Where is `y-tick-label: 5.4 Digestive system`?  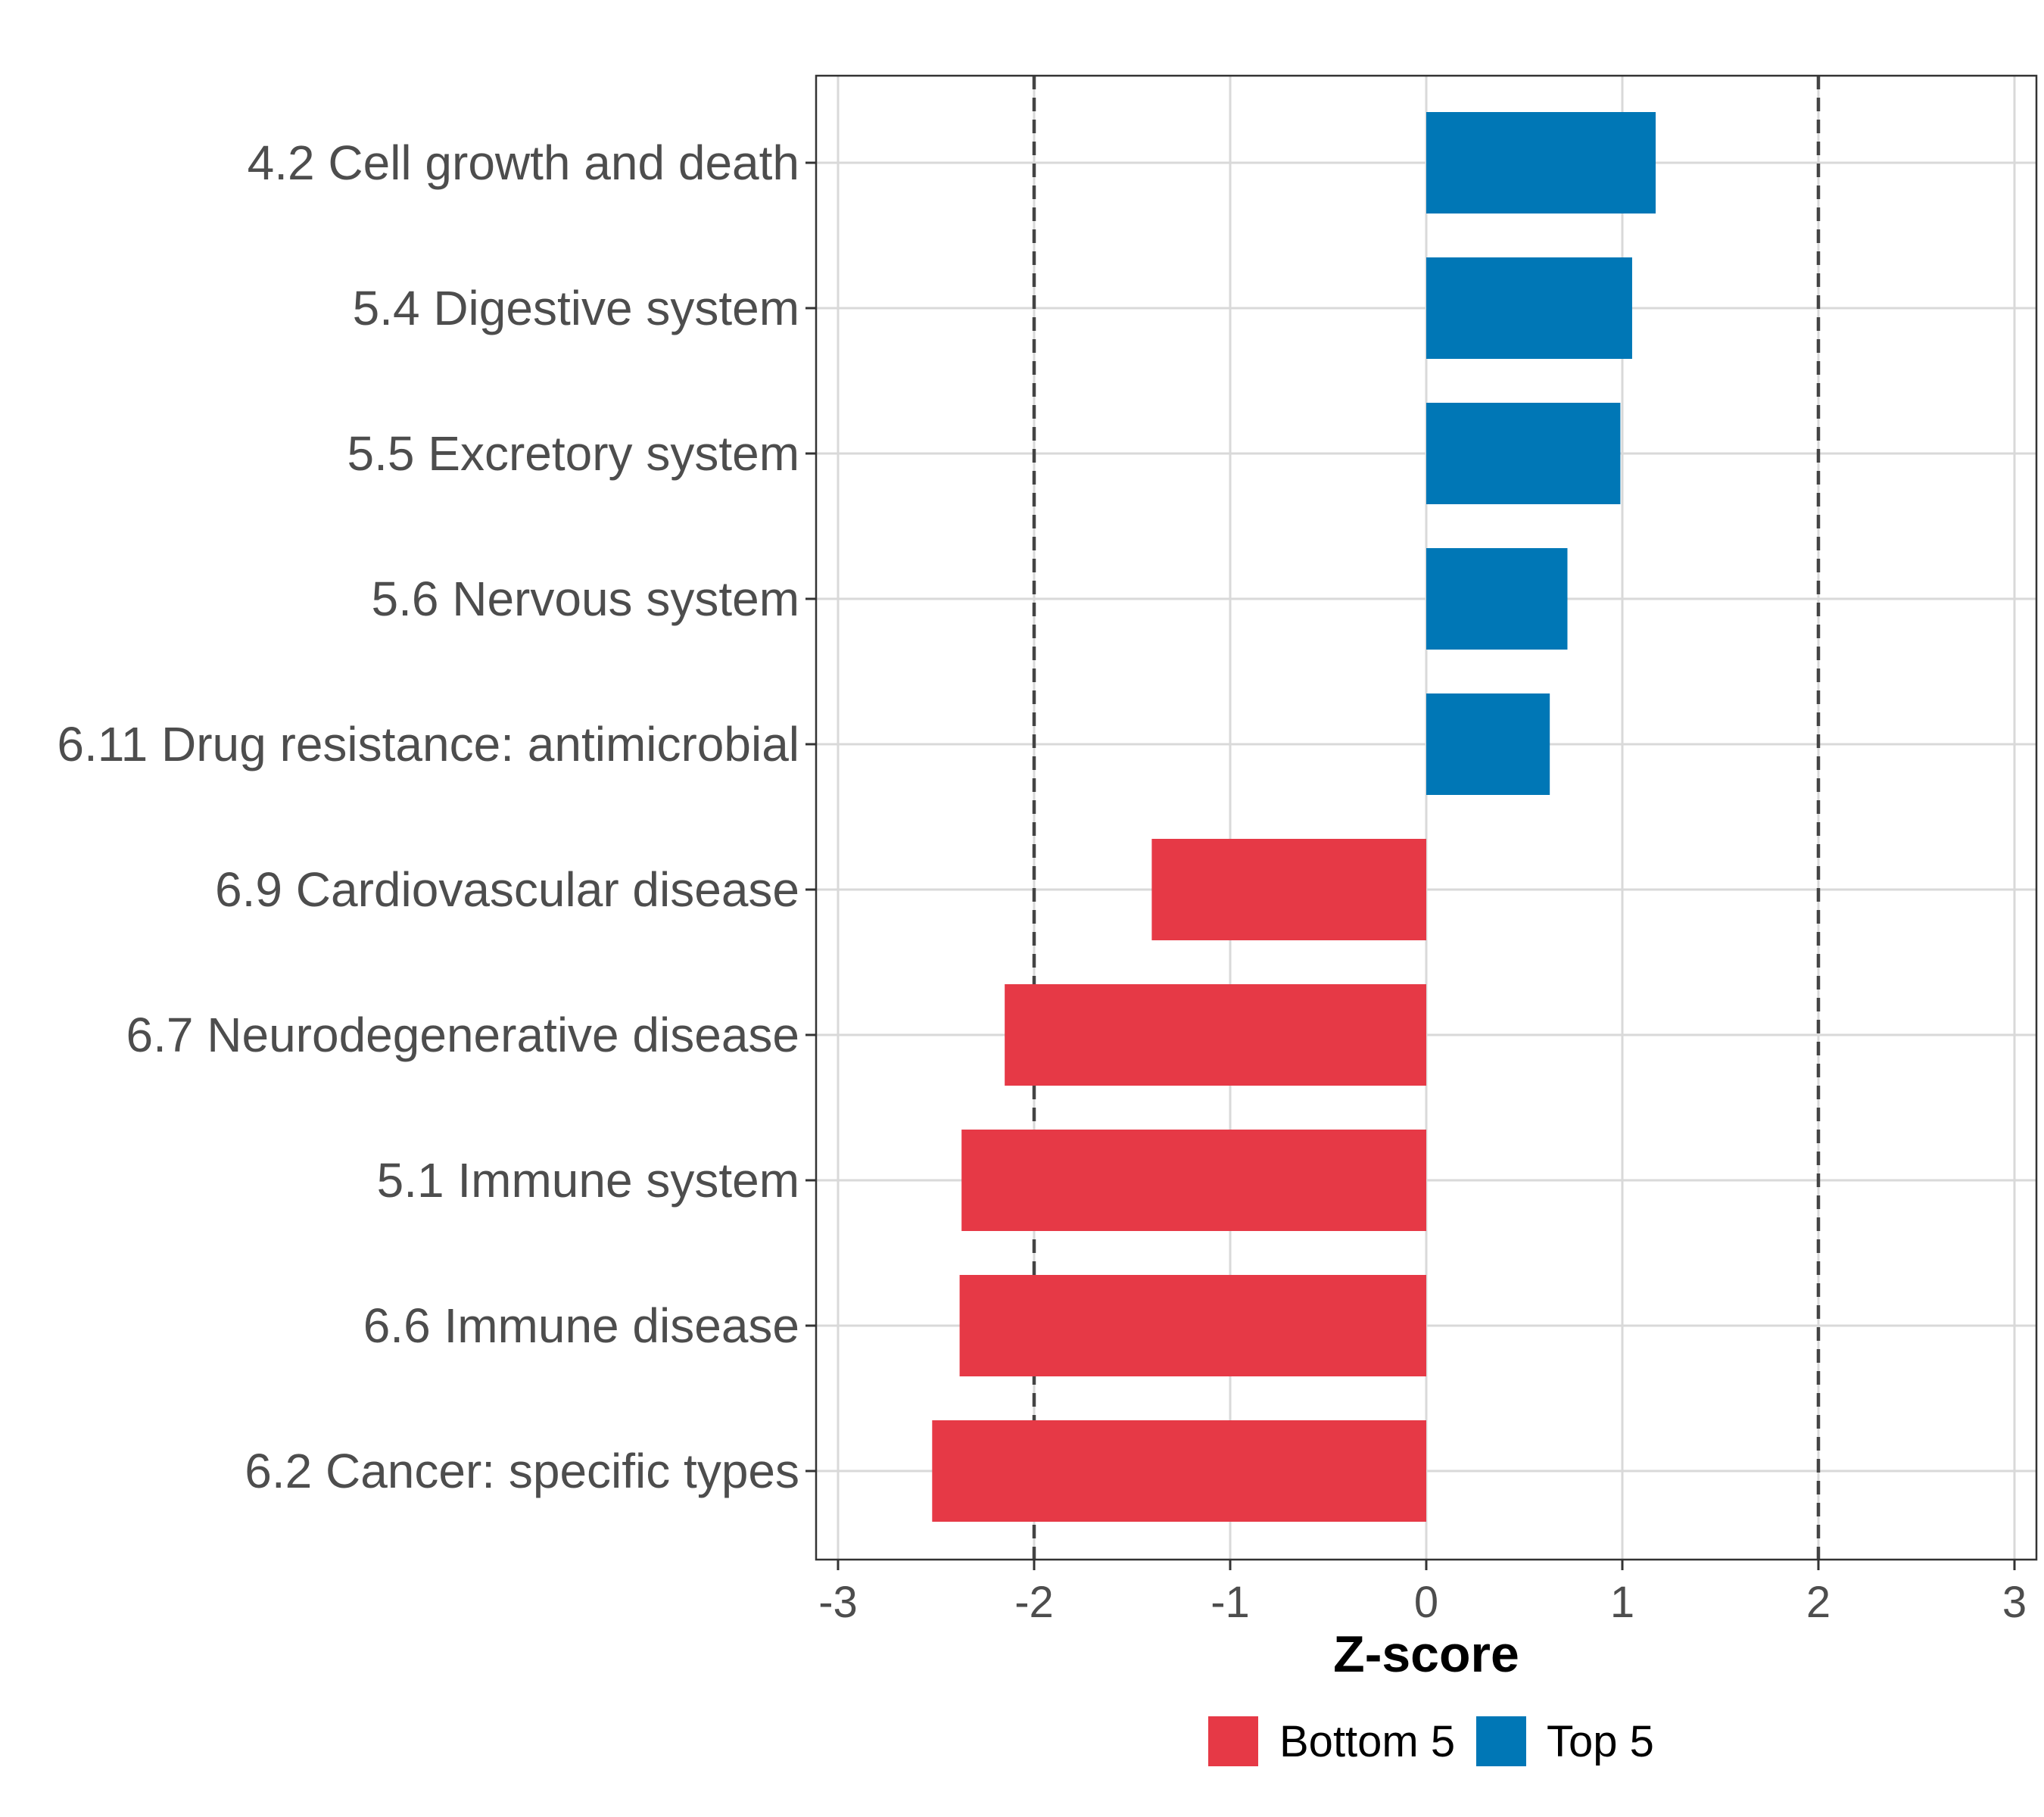
y-tick-label: 5.4 Digestive system is located at coordinates (576, 308).